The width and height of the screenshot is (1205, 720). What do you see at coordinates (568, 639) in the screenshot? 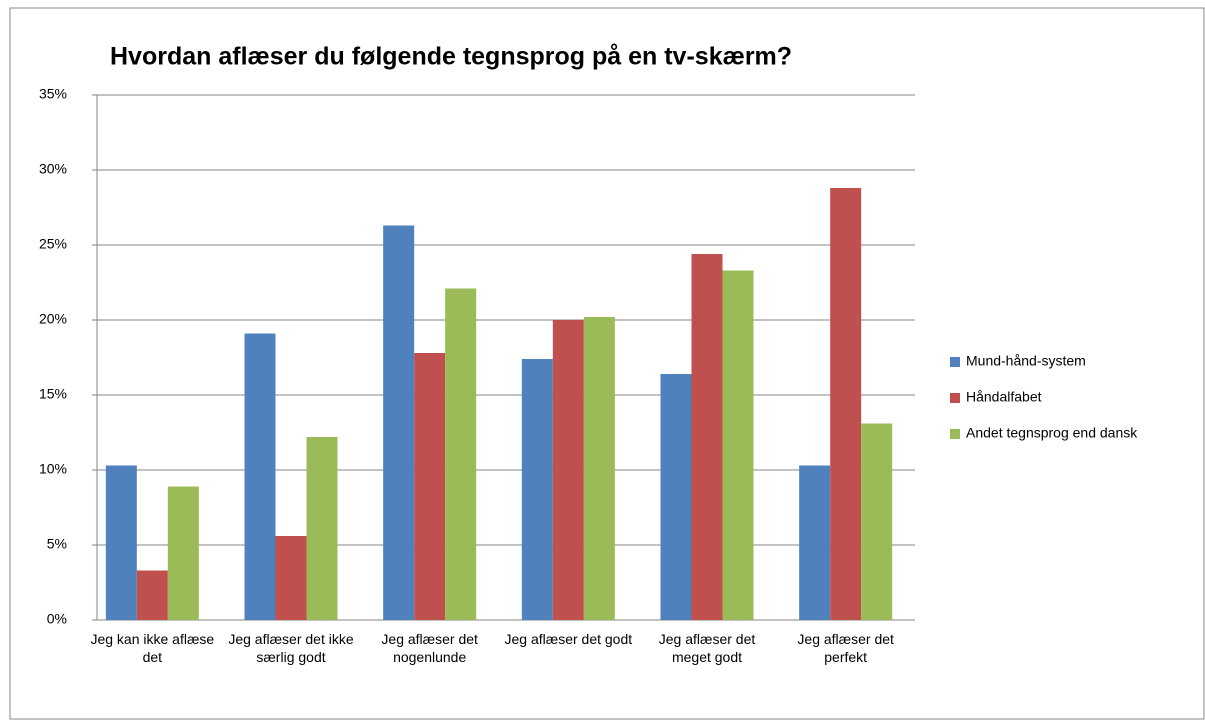
I see `x-tick-label: Jeg aflæser det godt` at bounding box center [568, 639].